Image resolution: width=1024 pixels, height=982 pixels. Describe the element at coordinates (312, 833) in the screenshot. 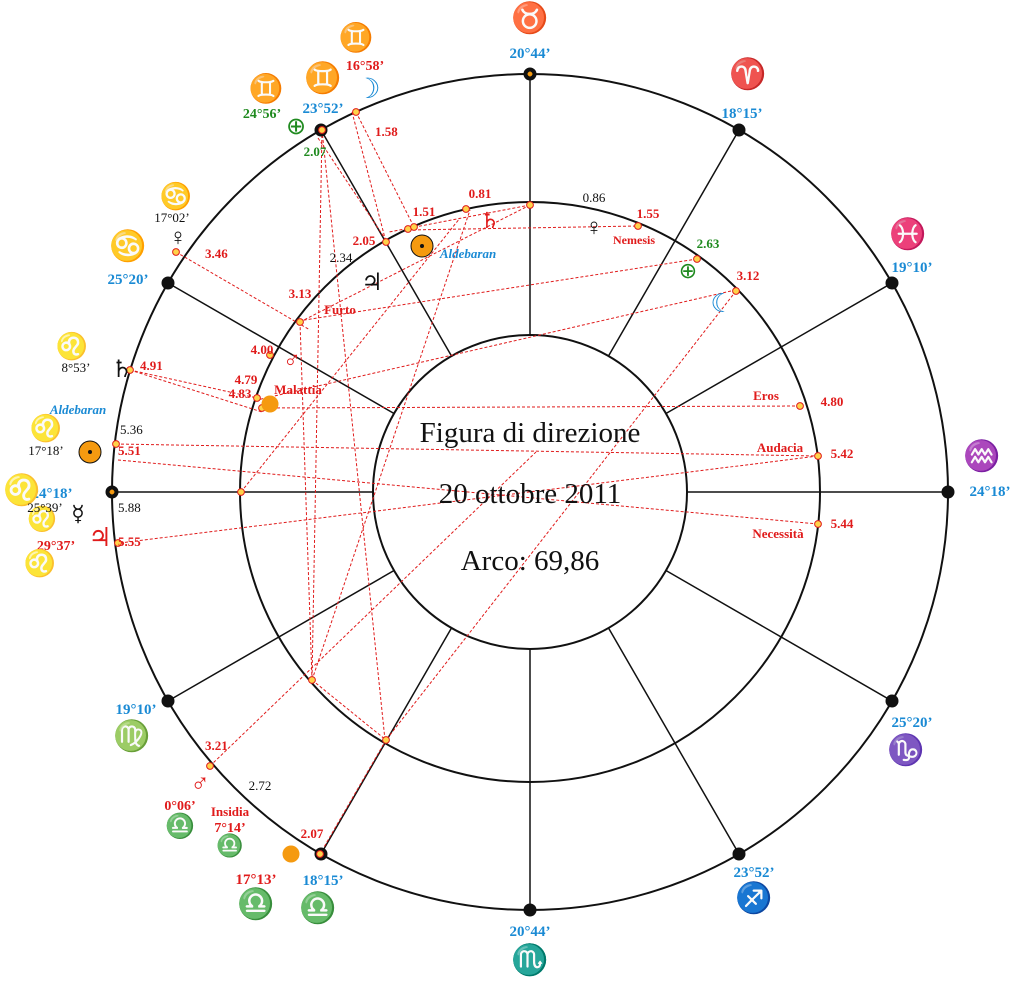

I see `sun-lib-value: 2.07` at that location.